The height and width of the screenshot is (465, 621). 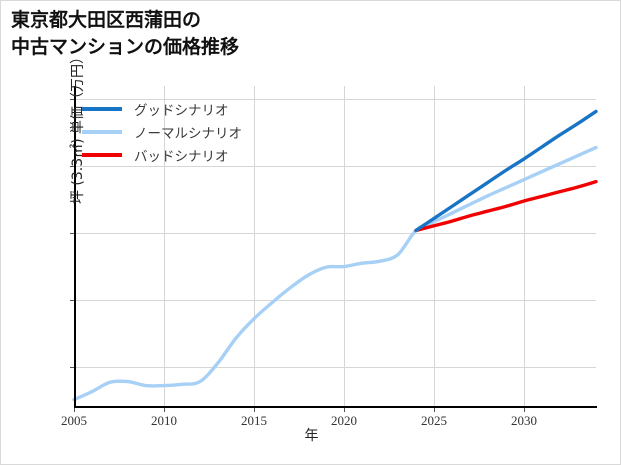 What do you see at coordinates (181, 110) in the screenshot?
I see `legend-label: グッドシナリオ` at bounding box center [181, 110].